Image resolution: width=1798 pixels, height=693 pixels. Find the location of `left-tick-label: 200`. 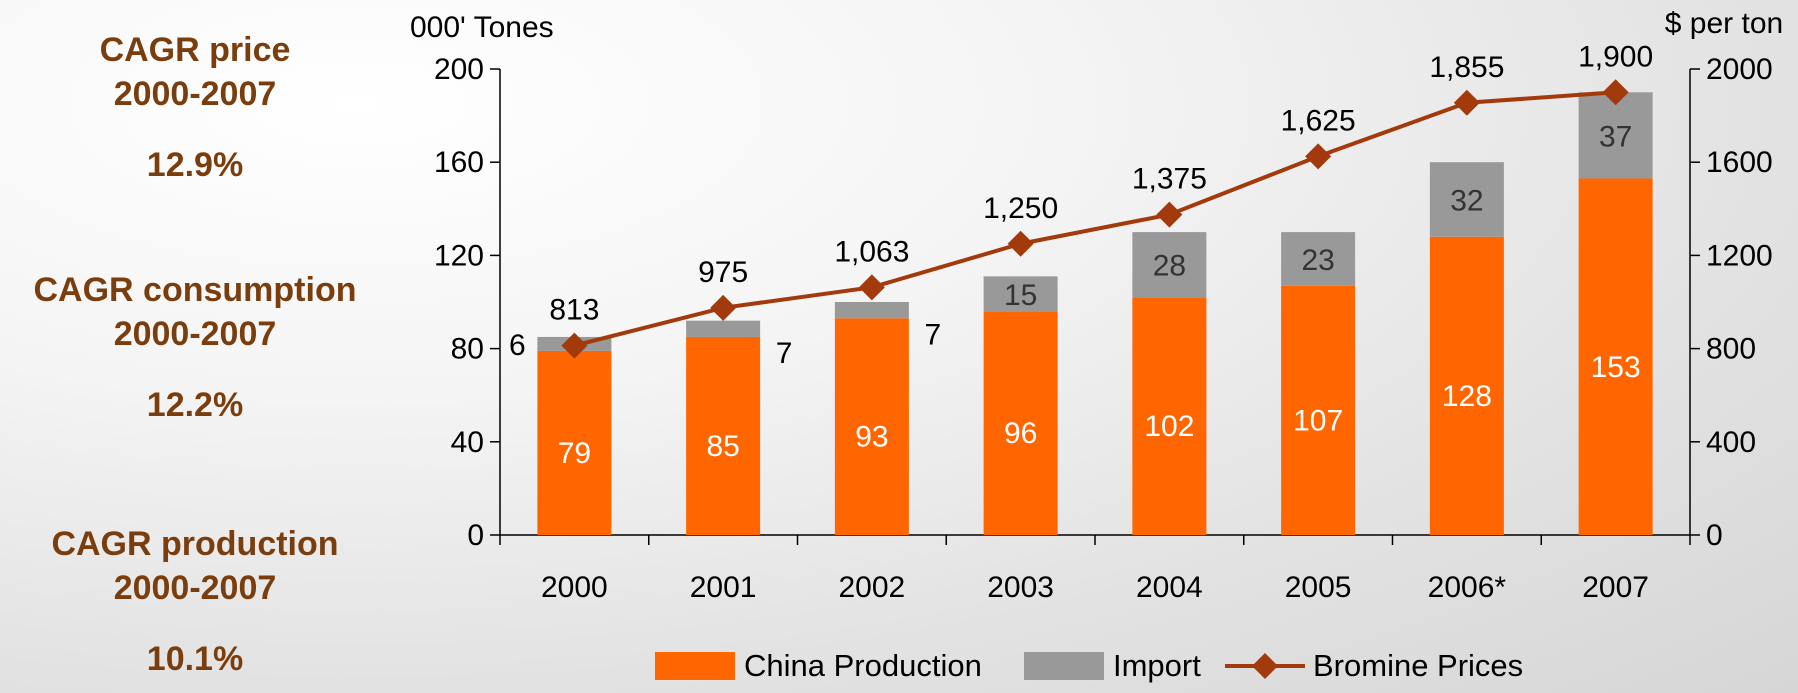

left-tick-label: 200 is located at coordinates (459, 69).